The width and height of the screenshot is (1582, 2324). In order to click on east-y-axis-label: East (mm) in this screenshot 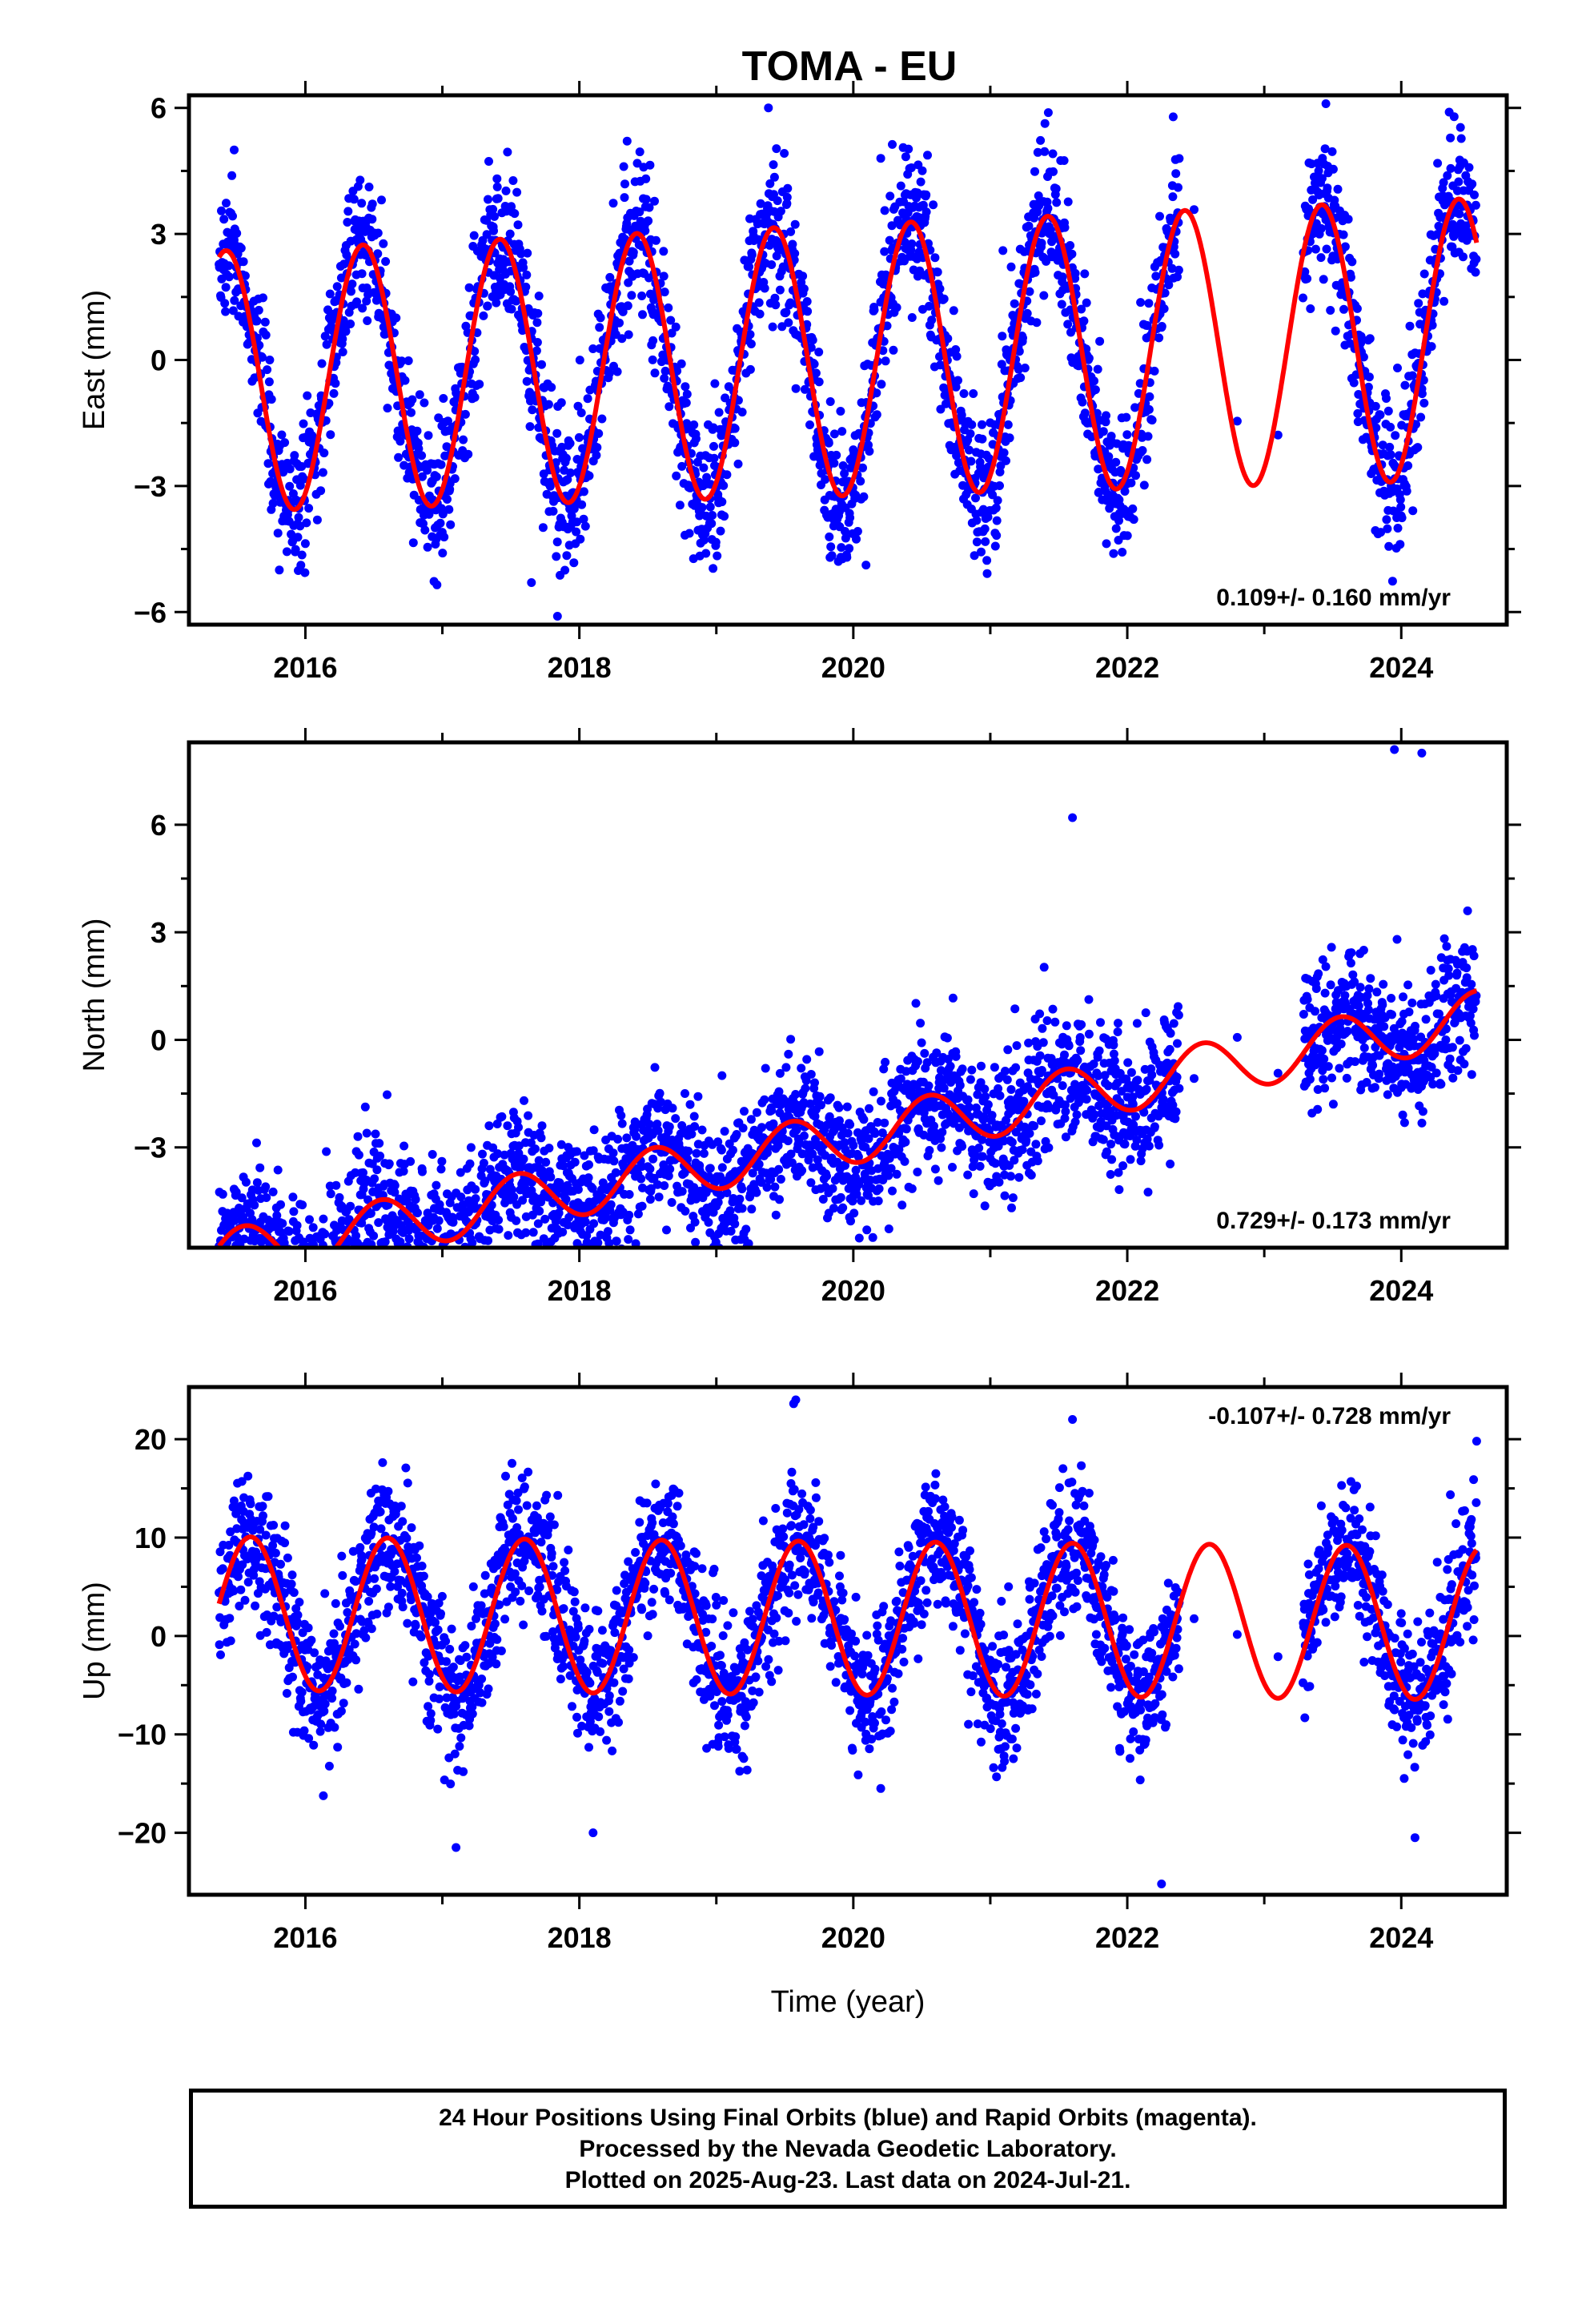, I will do `click(94, 360)`.